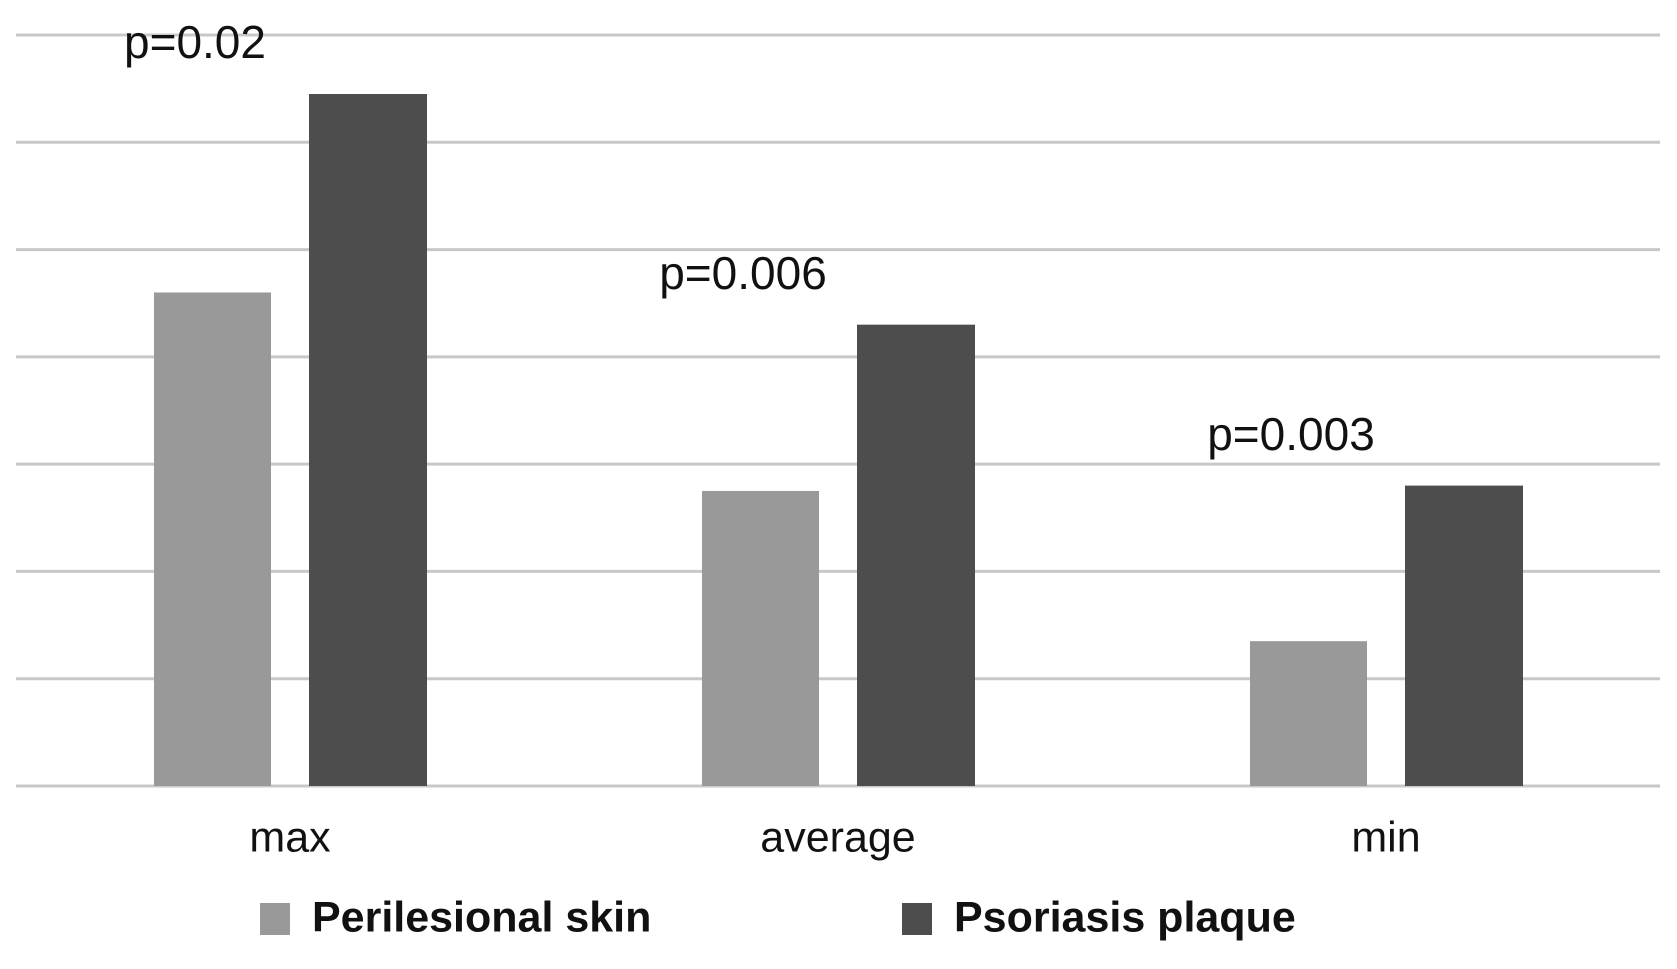 Image resolution: width=1677 pixels, height=969 pixels. What do you see at coordinates (481, 917) in the screenshot?
I see `legend-label: Perilesional skin` at bounding box center [481, 917].